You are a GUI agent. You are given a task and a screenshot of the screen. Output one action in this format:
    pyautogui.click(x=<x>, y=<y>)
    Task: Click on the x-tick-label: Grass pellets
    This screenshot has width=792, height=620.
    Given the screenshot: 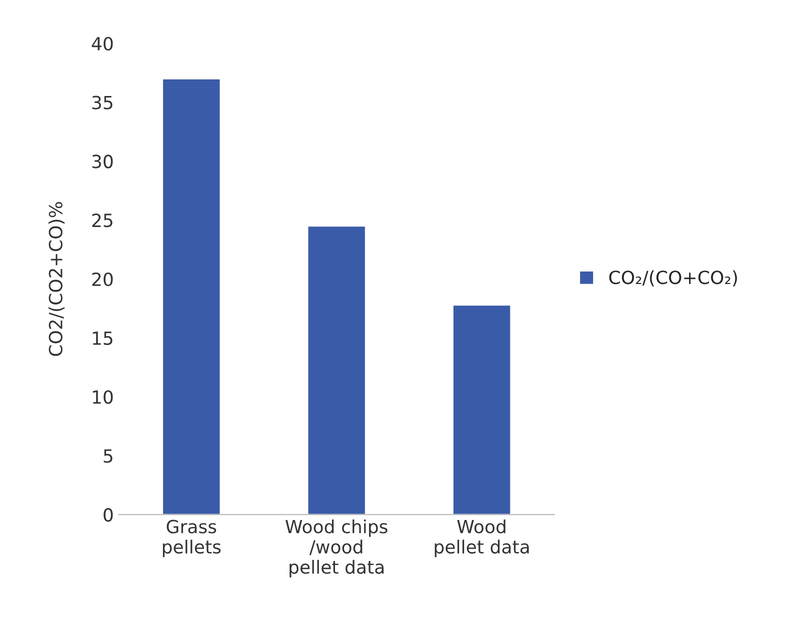 What is the action you would take?
    pyautogui.click(x=191, y=539)
    